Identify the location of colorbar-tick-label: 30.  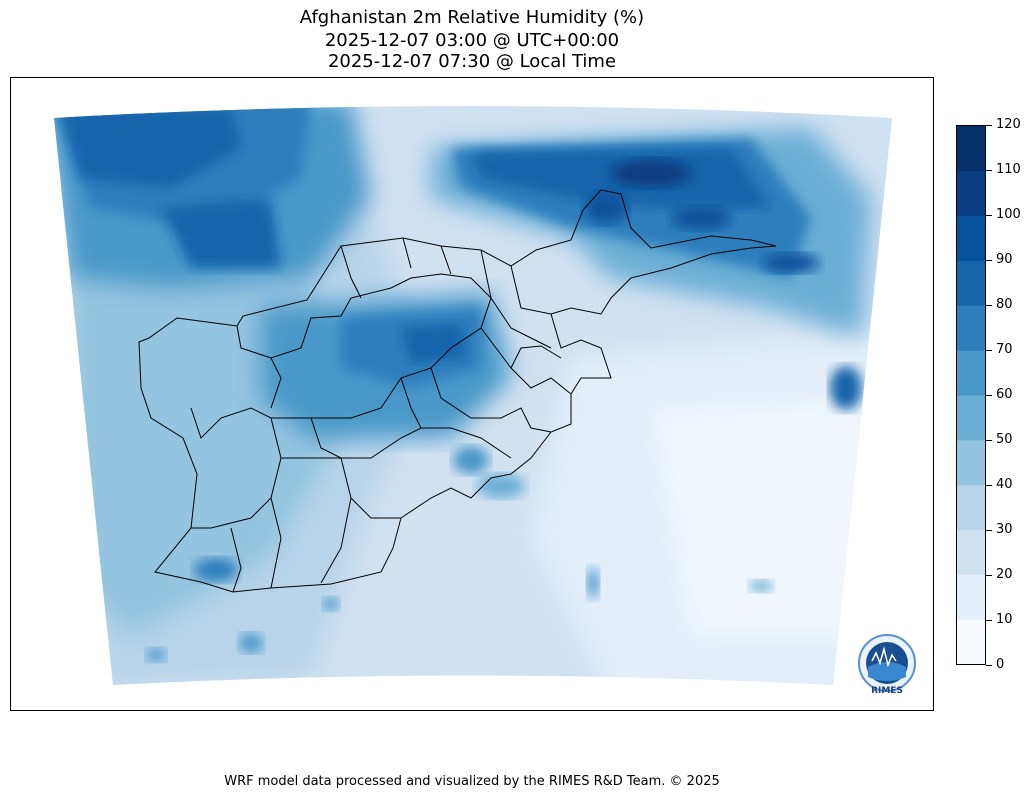
(1004, 529).